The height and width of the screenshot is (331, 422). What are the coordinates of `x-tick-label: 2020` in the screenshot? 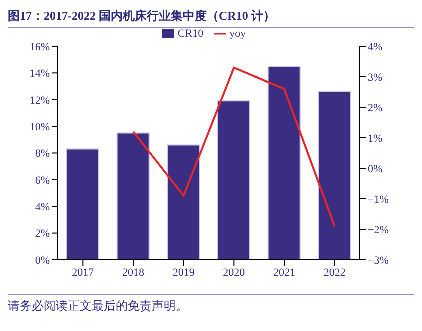 It's located at (234, 272).